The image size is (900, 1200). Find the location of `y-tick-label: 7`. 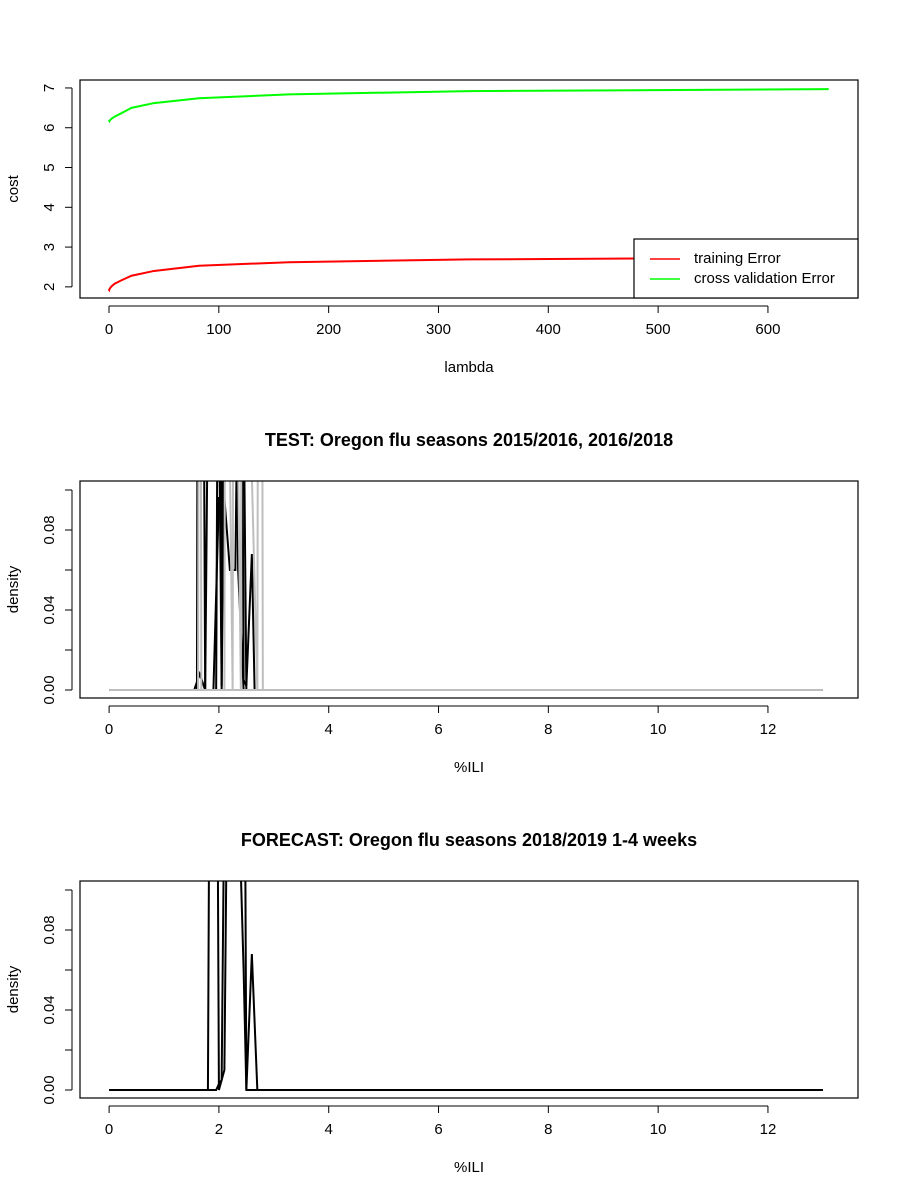

y-tick-label: 7 is located at coordinates (49, 88).